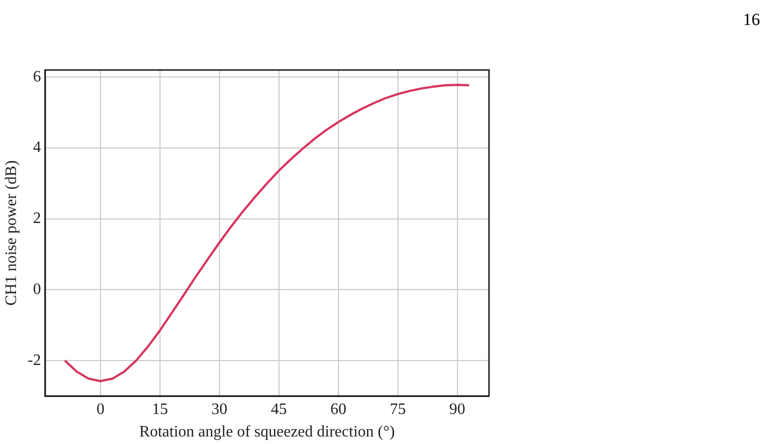 This screenshot has height=444, width=772. What do you see at coordinates (751, 20) in the screenshot?
I see `text: 16` at bounding box center [751, 20].